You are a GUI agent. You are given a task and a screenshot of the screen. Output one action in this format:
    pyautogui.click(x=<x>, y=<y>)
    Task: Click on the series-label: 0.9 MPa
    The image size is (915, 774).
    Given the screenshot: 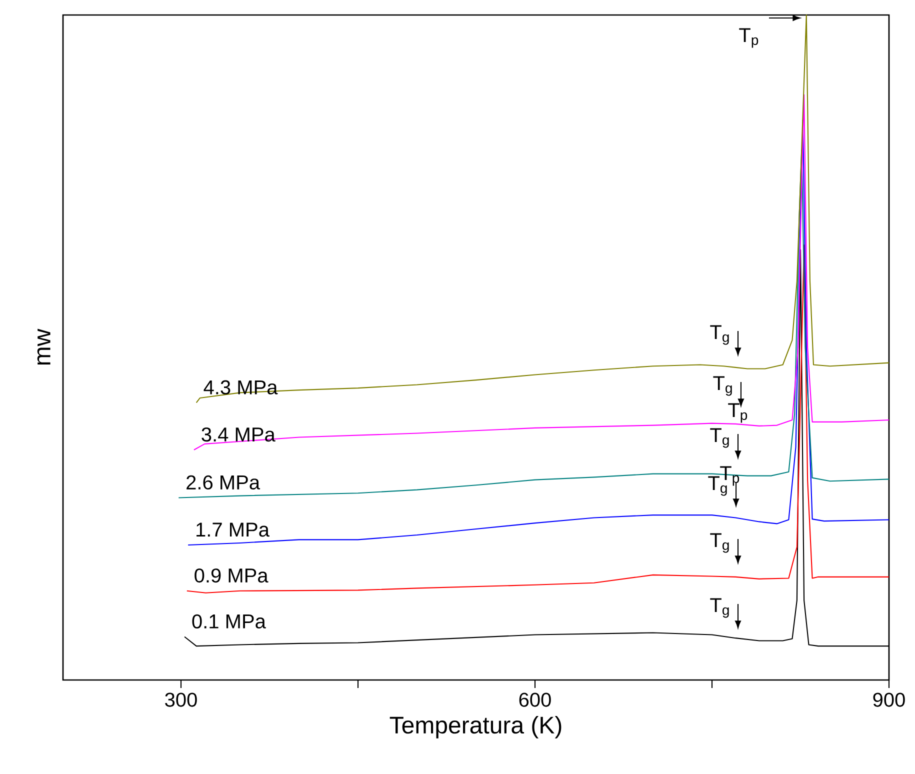 What is the action you would take?
    pyautogui.click(x=231, y=575)
    